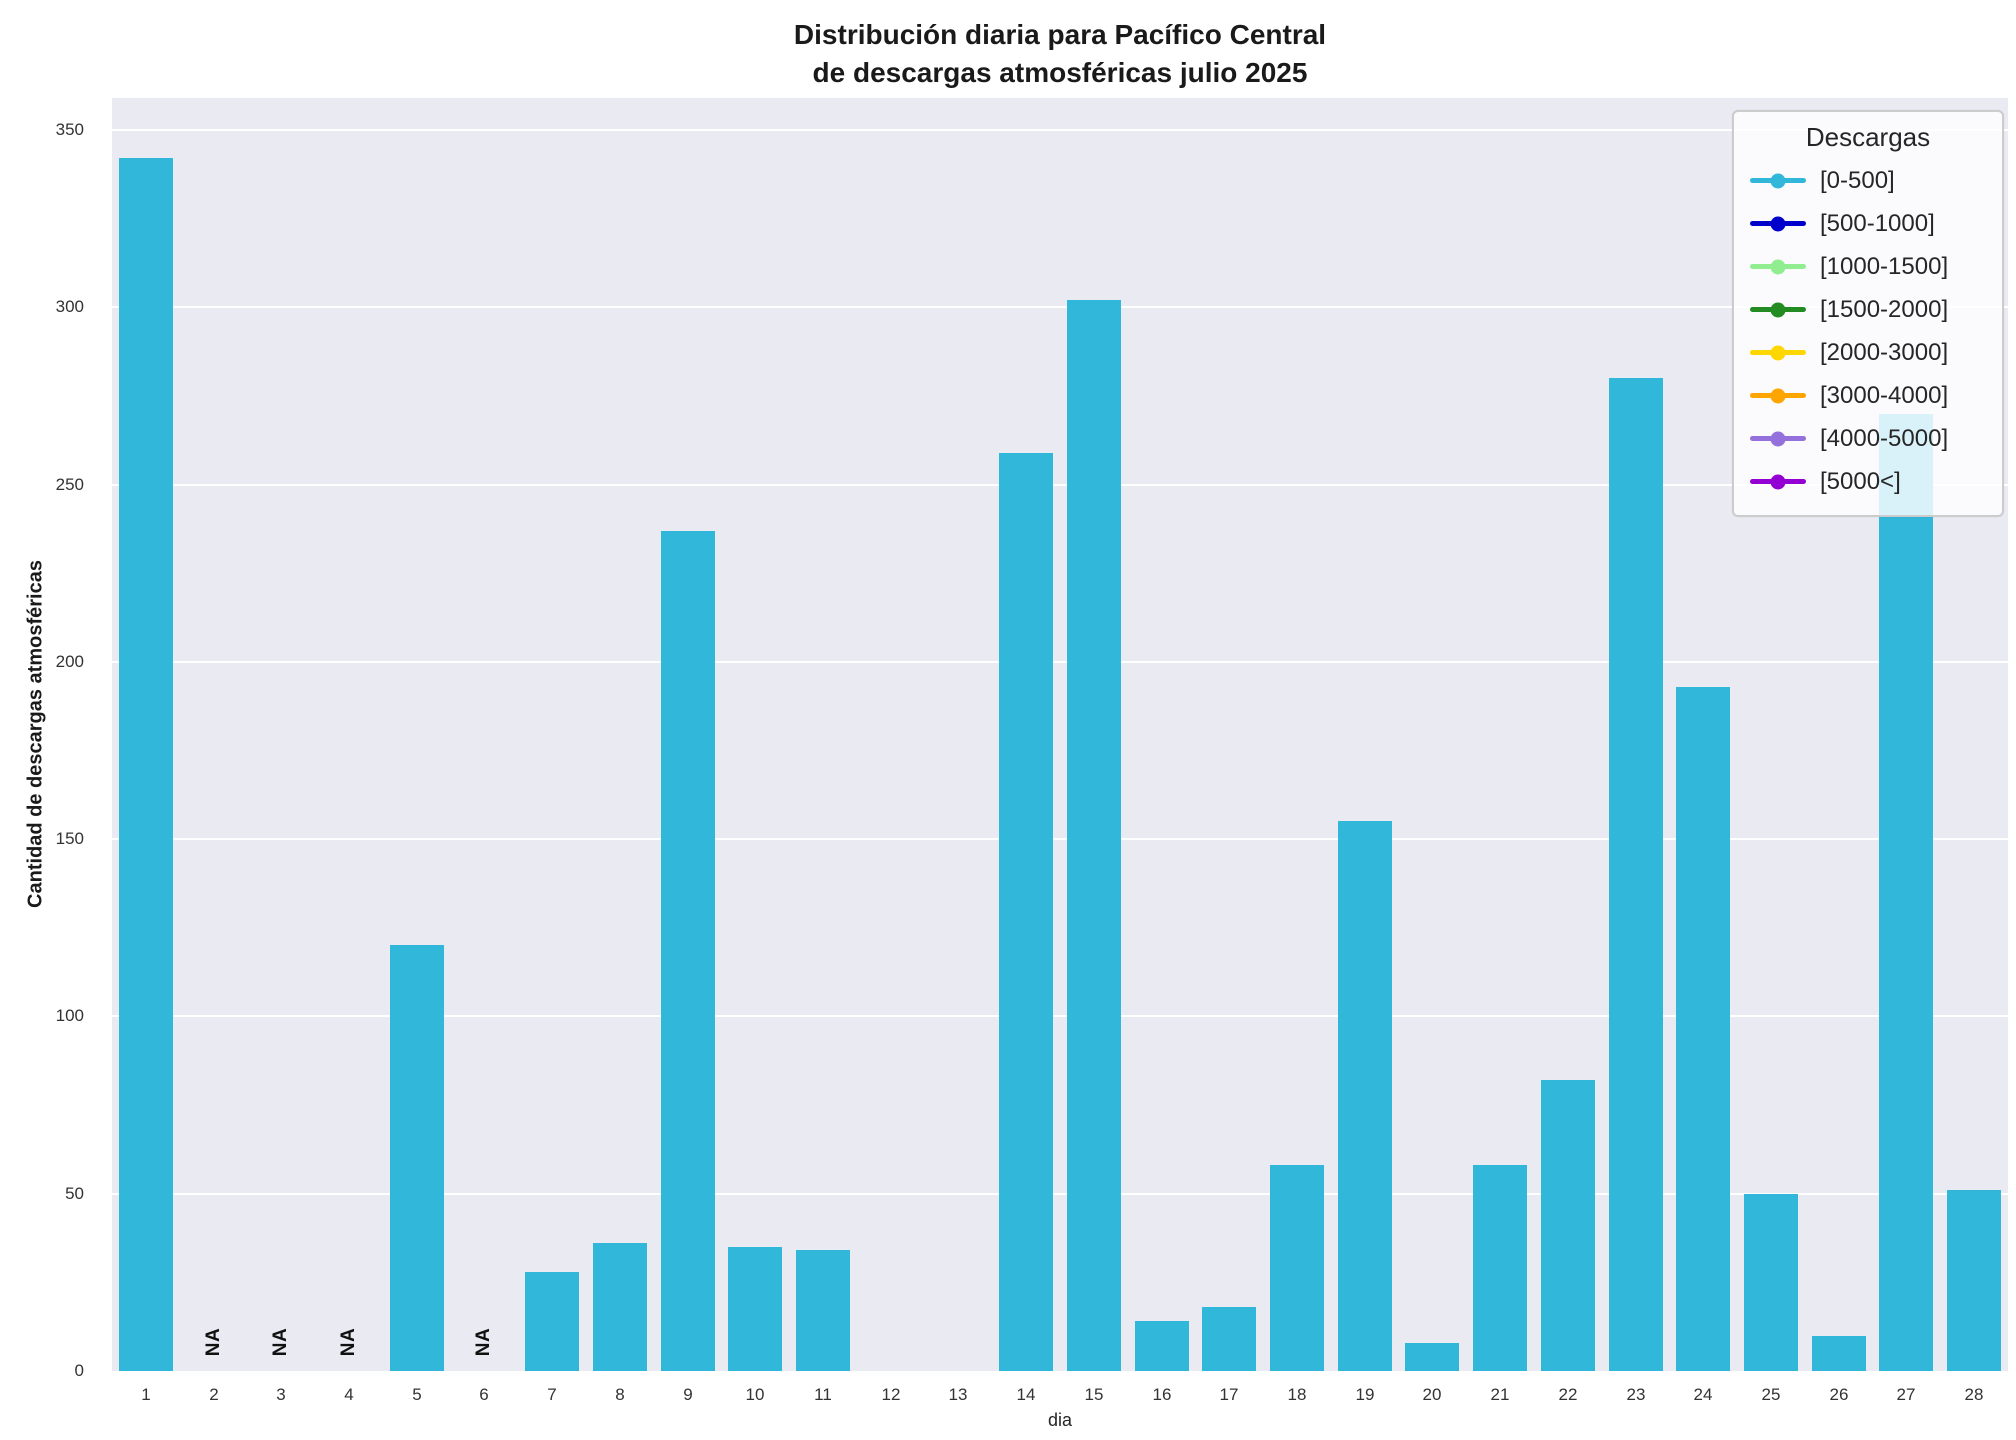 This screenshot has width=2016, height=1440. I want to click on x-tick-16: 16, so click(1162, 1394).